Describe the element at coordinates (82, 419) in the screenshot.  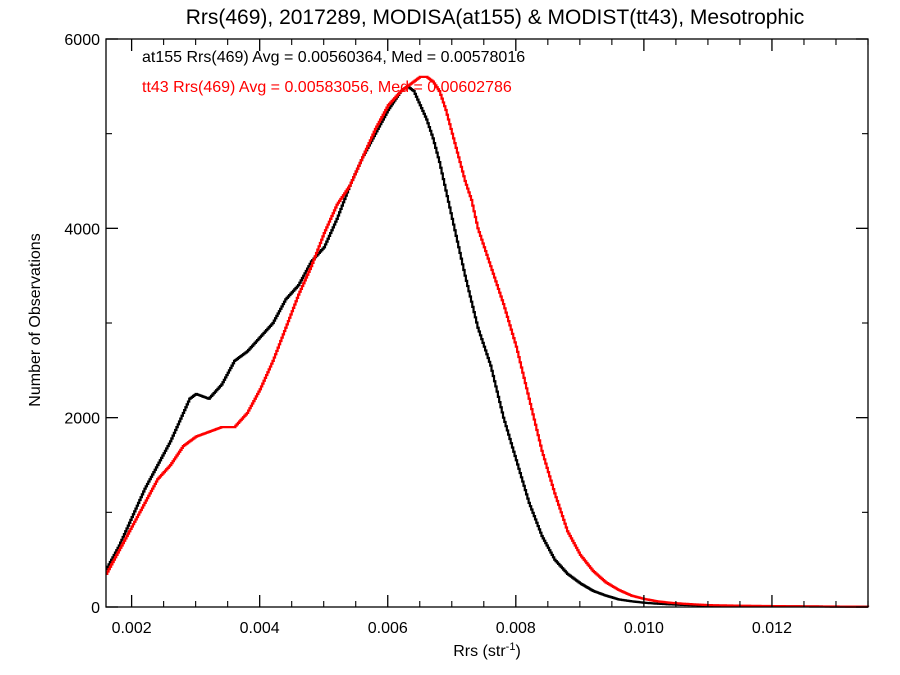
I see `y-tick-label: 2000` at that location.